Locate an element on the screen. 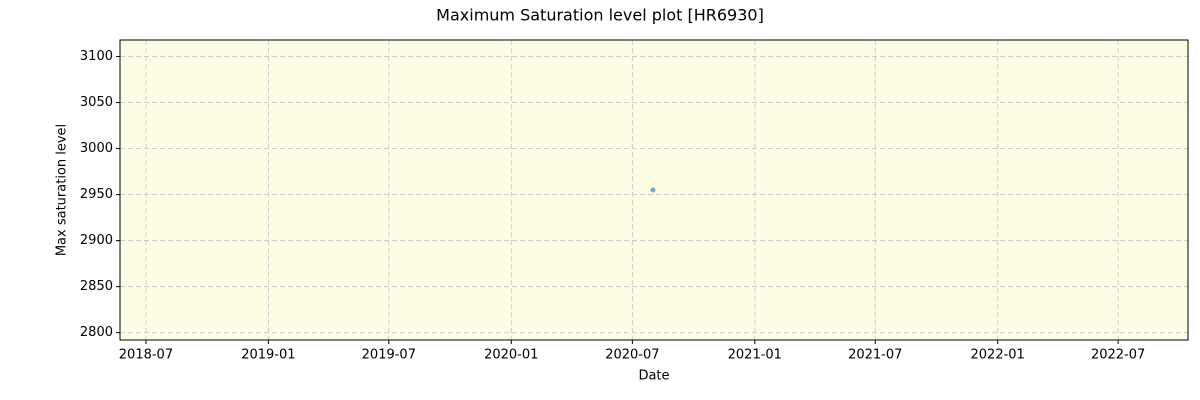  y-tick-label: 2800 is located at coordinates (96, 332).